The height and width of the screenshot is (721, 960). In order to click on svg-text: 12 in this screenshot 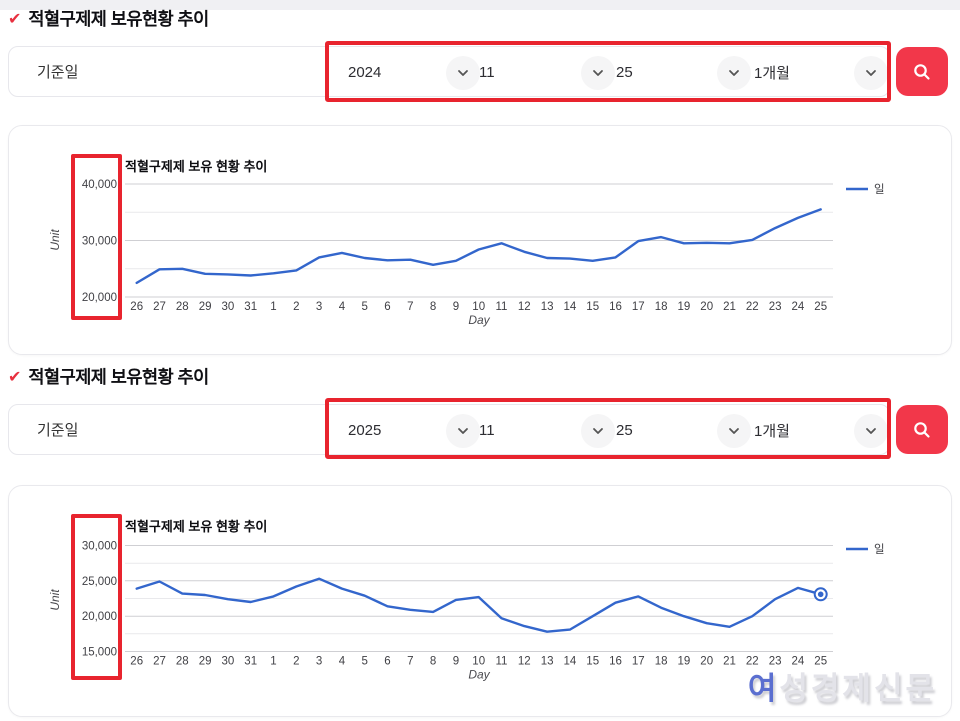, I will do `click(524, 307)`.